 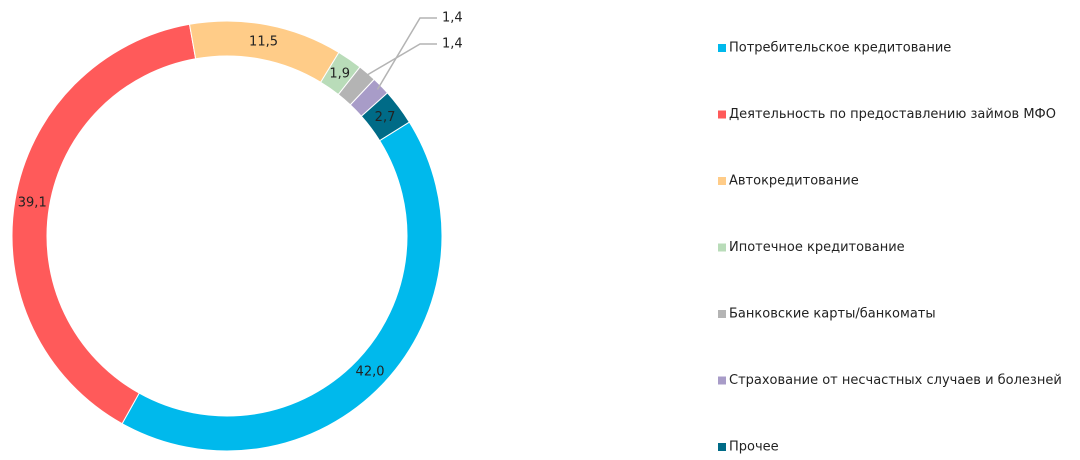 I want to click on legend-label: Автокредитование, so click(x=794, y=181).